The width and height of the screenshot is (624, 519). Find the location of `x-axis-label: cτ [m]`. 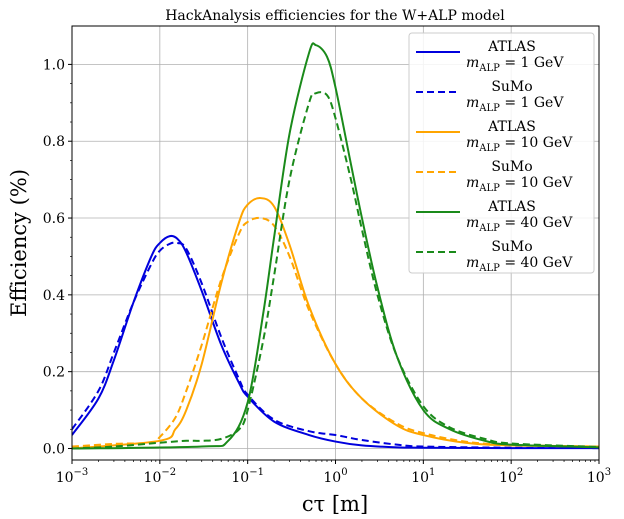

x-axis-label: cτ [m] is located at coordinates (335, 504).